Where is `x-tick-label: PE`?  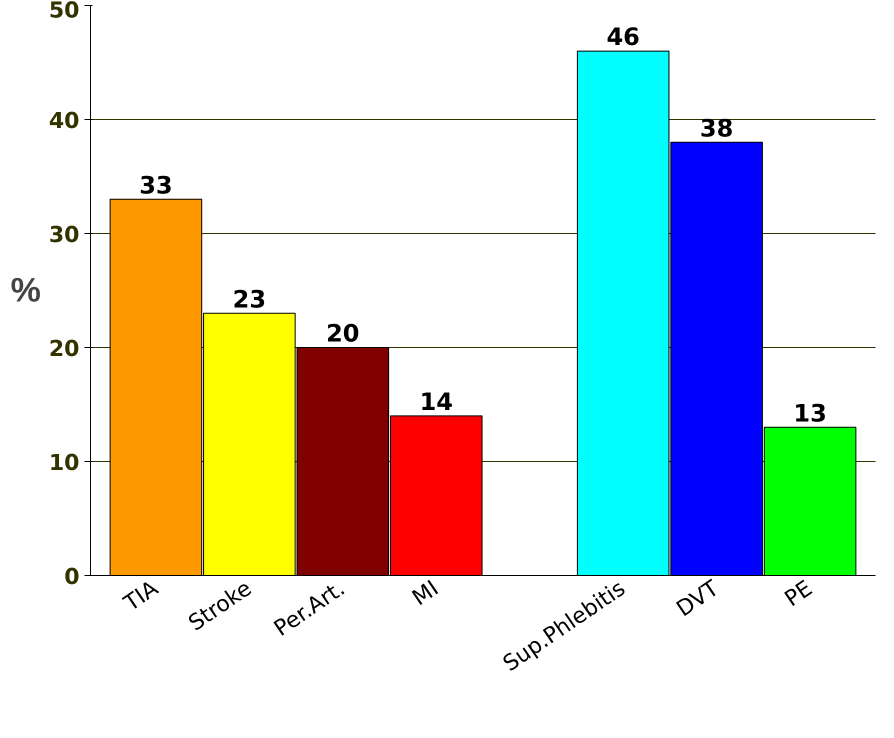 x-tick-label: PE is located at coordinates (799, 594).